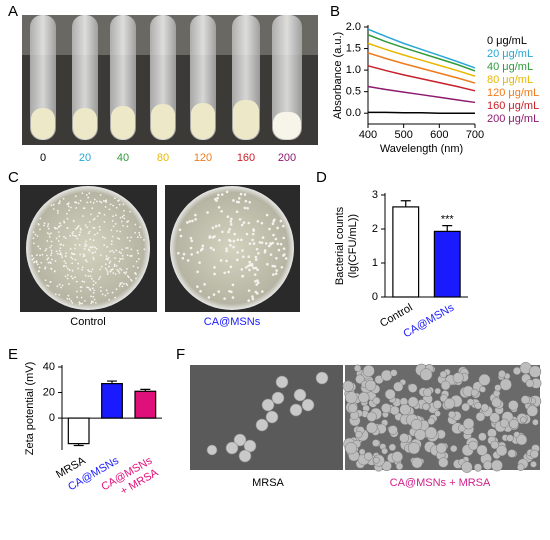 The width and height of the screenshot is (550, 540). What do you see at coordinates (421, 53) in the screenshot?
I see `series-line` at bounding box center [421, 53].